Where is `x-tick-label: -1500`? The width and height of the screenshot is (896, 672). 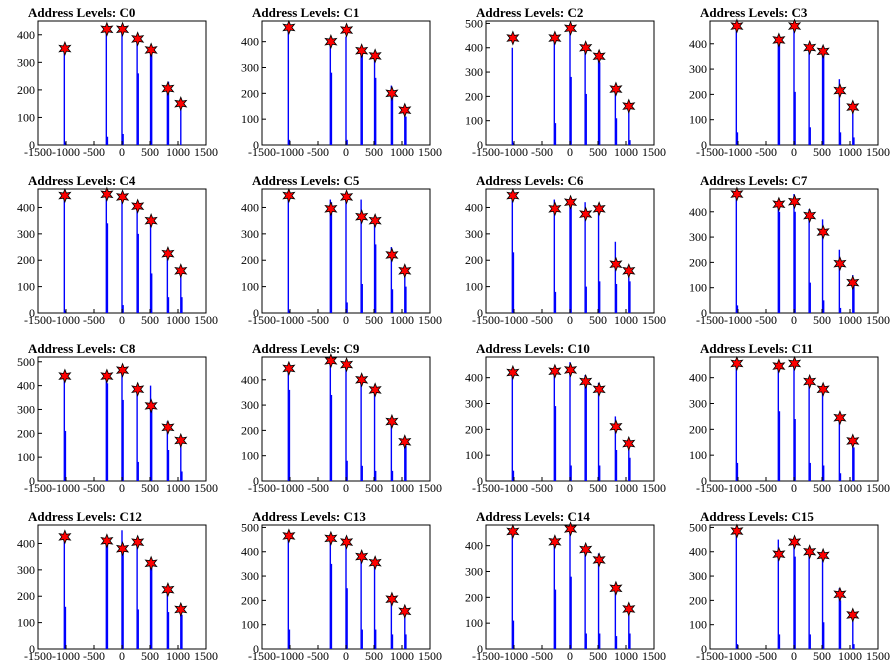 x-tick-label: -1500 is located at coordinates (486, 656).